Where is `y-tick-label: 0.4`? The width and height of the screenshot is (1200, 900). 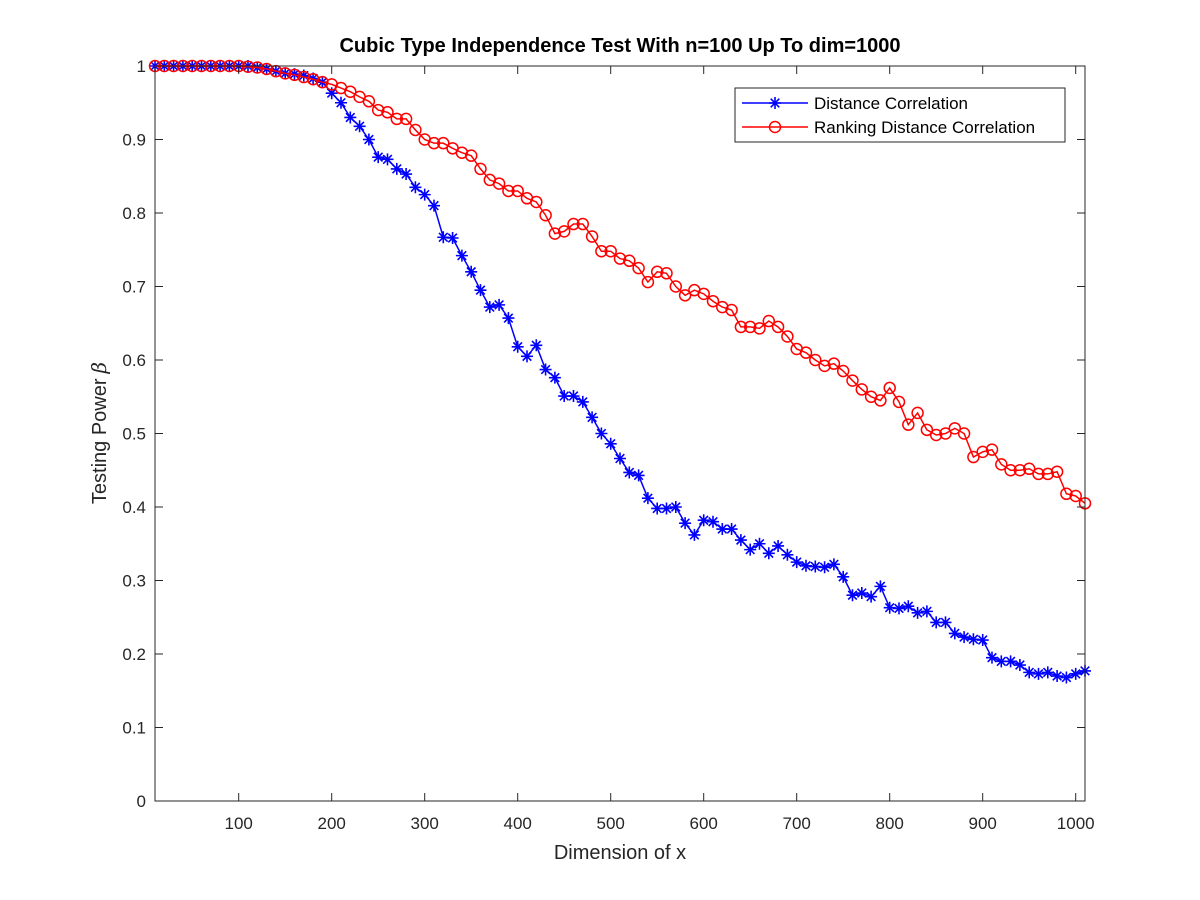 y-tick-label: 0.4 is located at coordinates (134, 507).